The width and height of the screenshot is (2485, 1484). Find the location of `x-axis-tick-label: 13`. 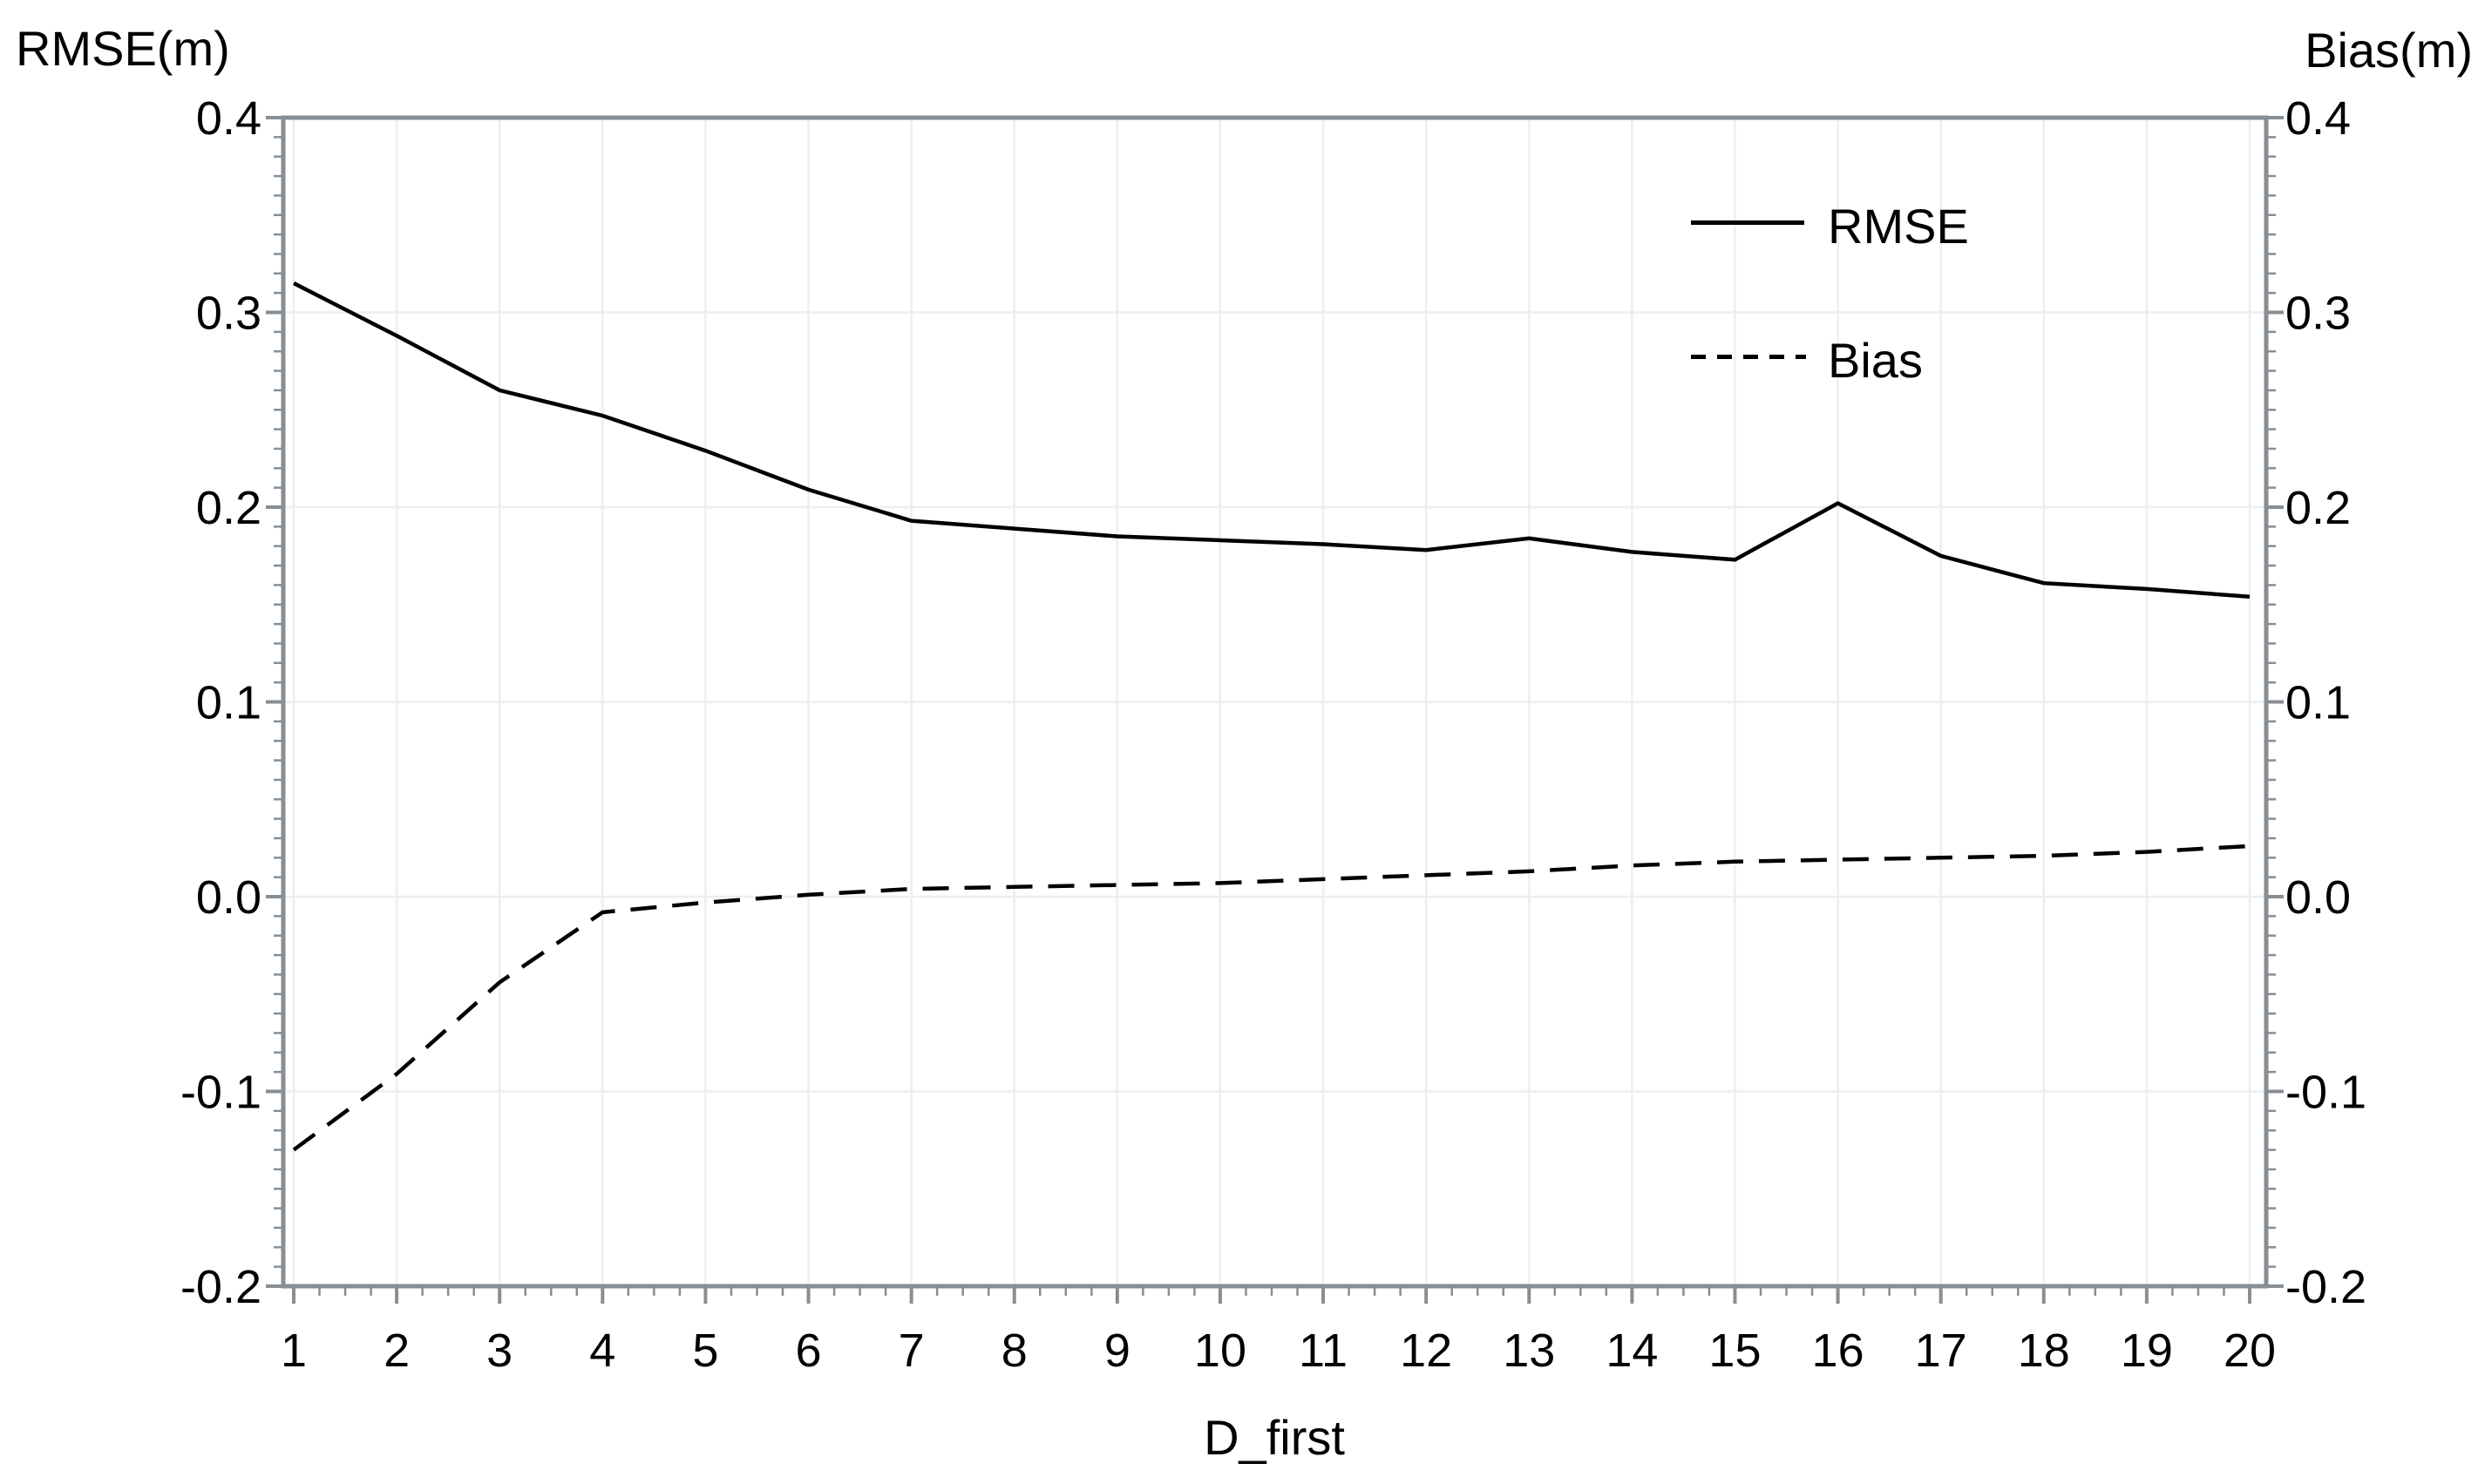

x-axis-tick-label: 13 is located at coordinates (1529, 1351).